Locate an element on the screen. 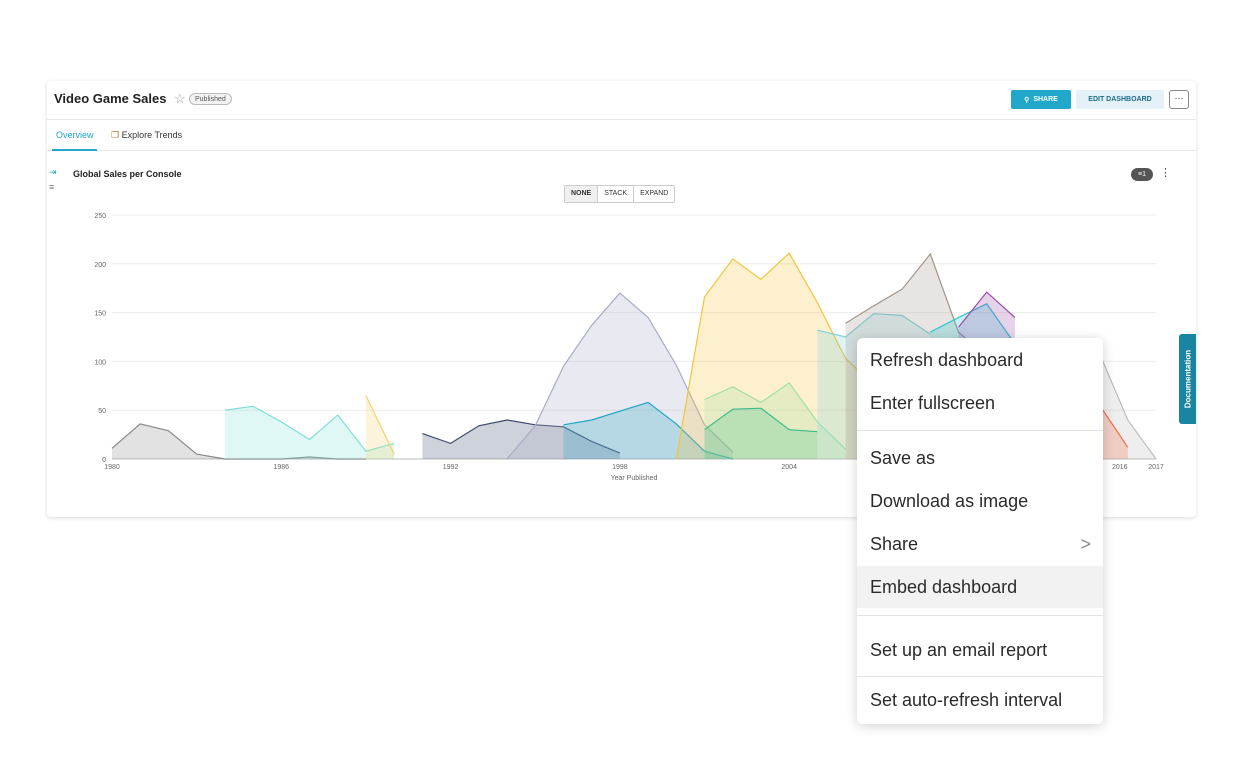  status-badge: Published is located at coordinates (210, 99).